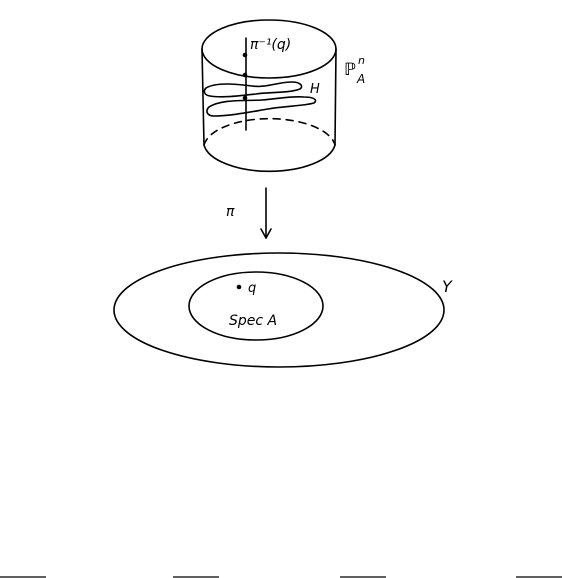 This screenshot has height=578, width=564. I want to click on projective-space-superscript: n, so click(361, 60).